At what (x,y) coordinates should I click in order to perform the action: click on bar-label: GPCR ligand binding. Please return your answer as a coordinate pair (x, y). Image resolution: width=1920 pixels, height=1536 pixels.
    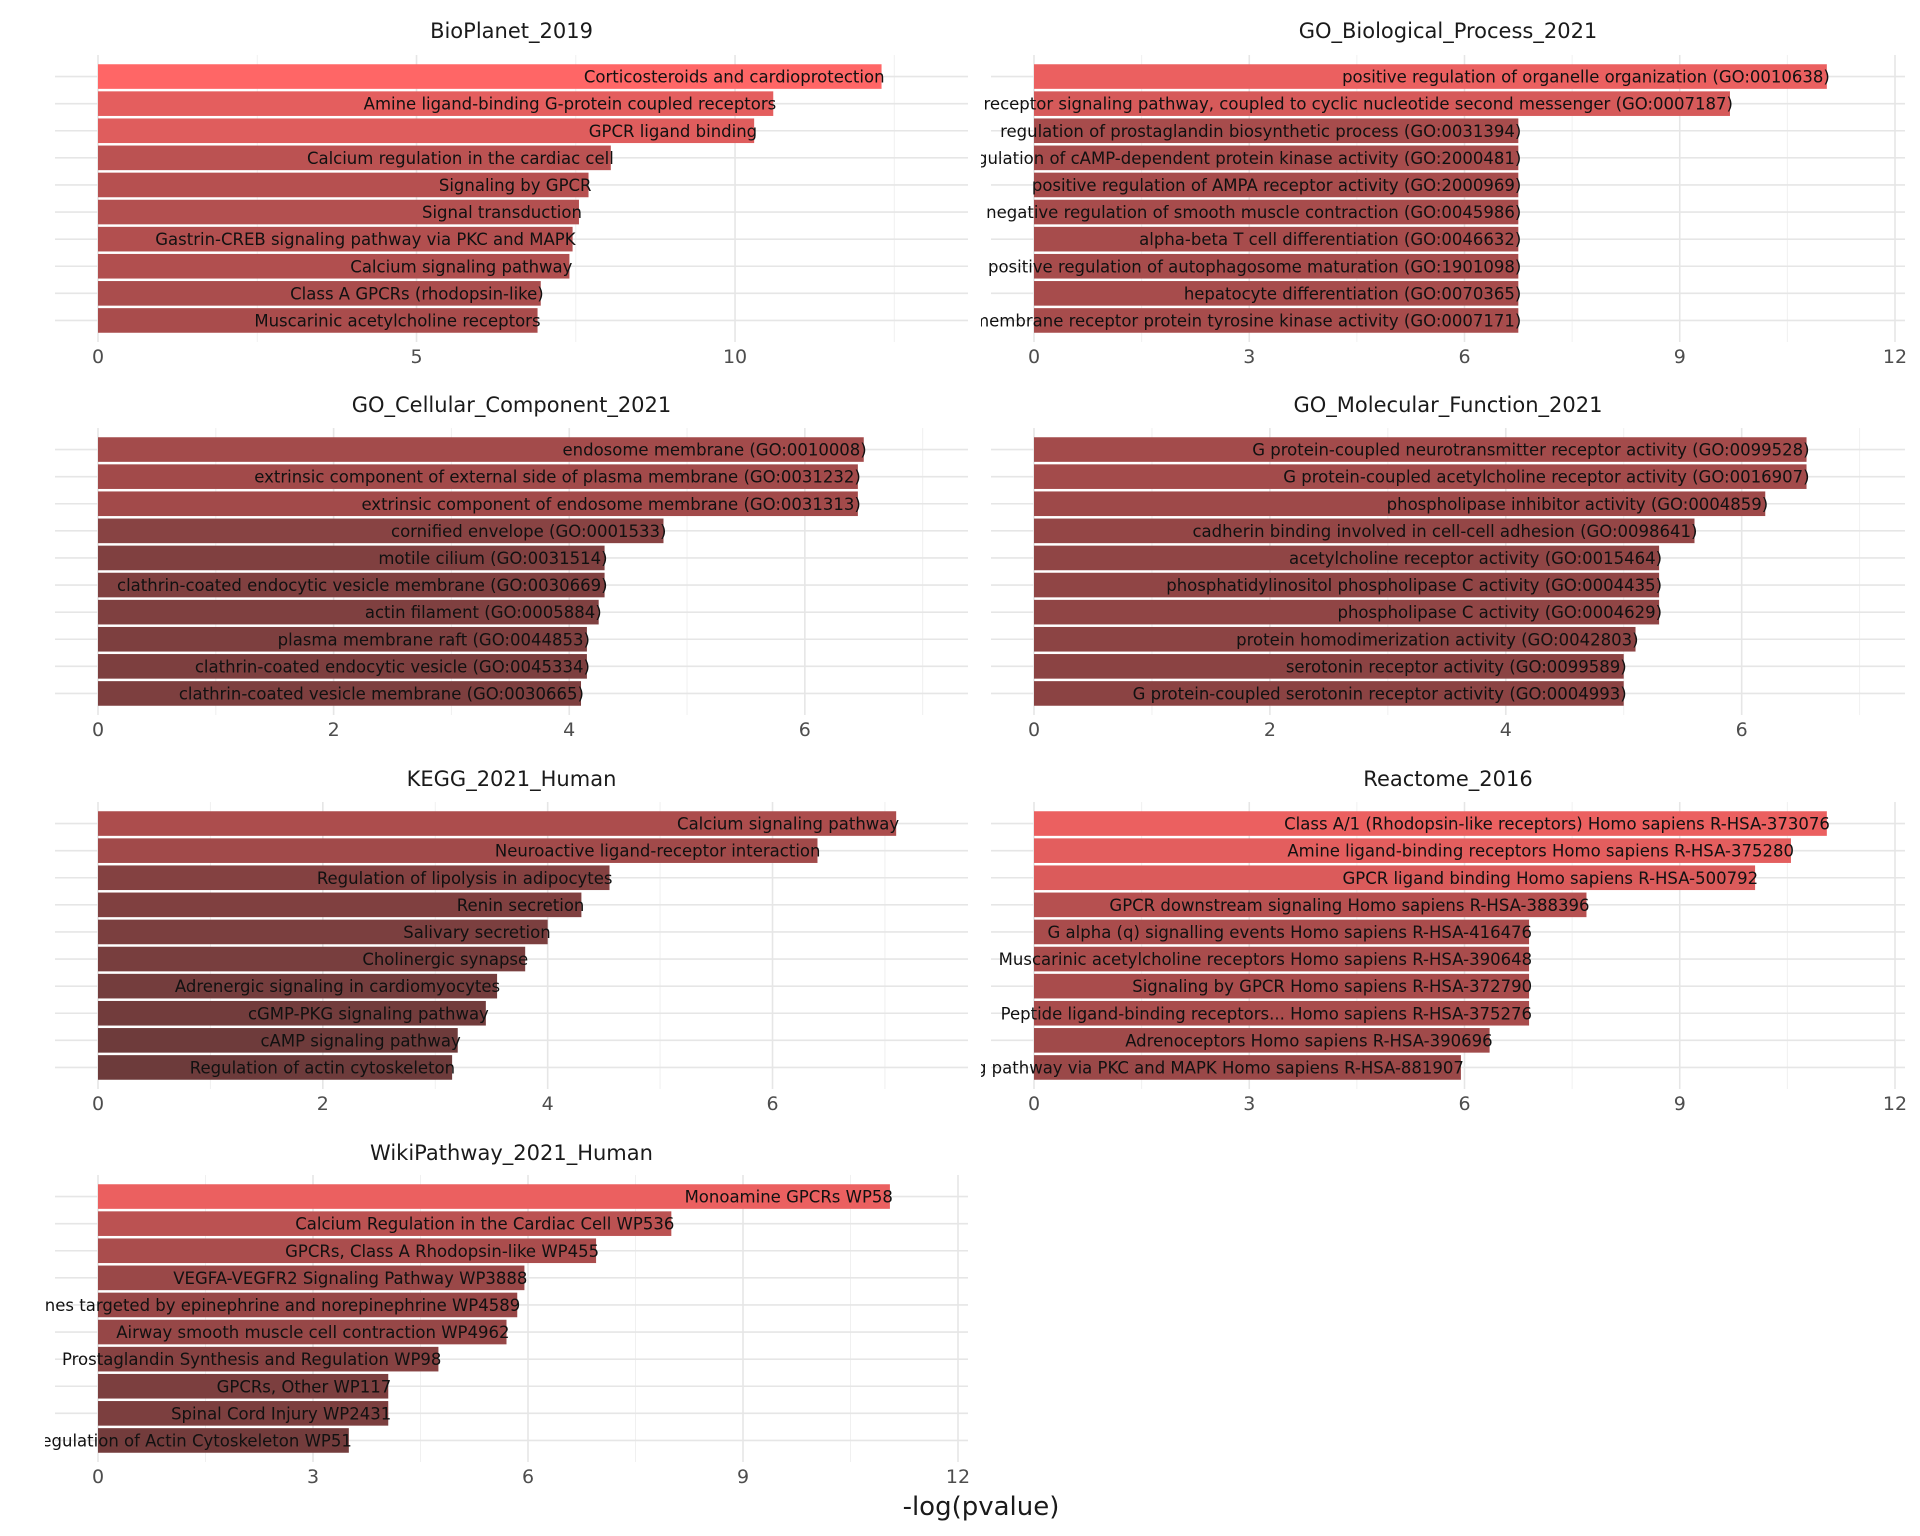
    Looking at the image, I should click on (673, 131).